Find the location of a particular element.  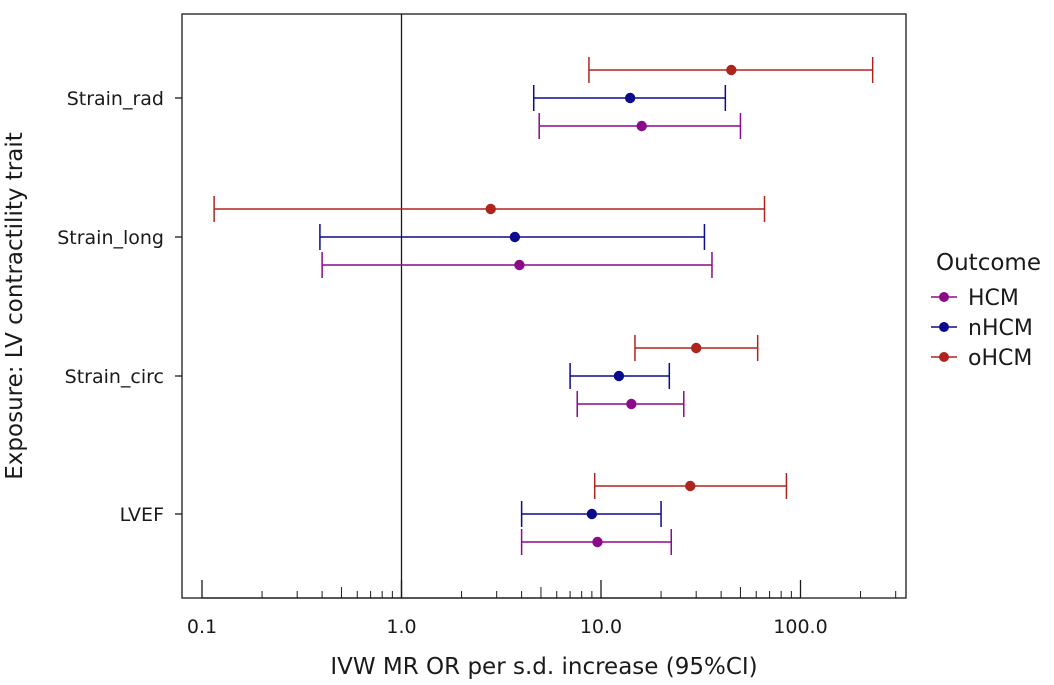

point-nhcm-strain-rad is located at coordinates (630, 98).